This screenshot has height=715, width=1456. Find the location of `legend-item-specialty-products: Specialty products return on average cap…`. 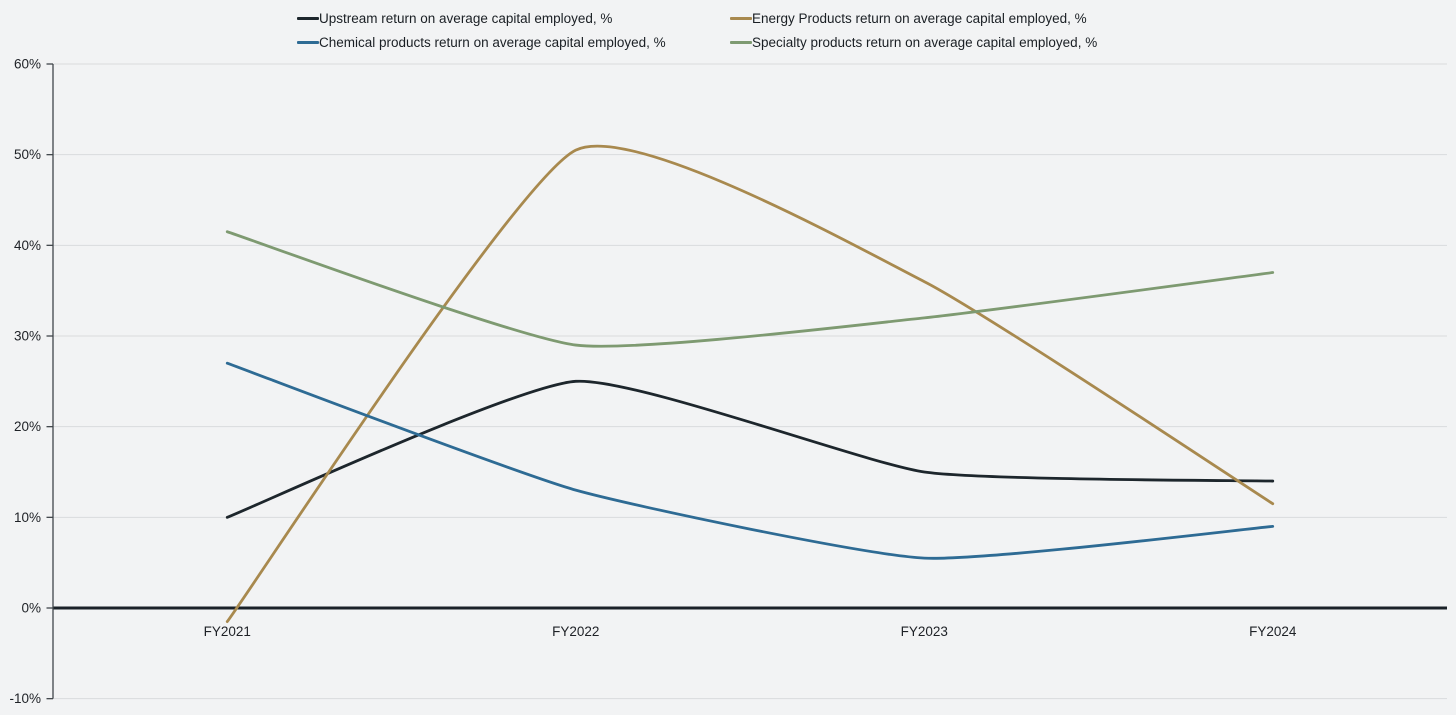

legend-item-specialty-products: Specialty products return on average cap… is located at coordinates (913, 42).